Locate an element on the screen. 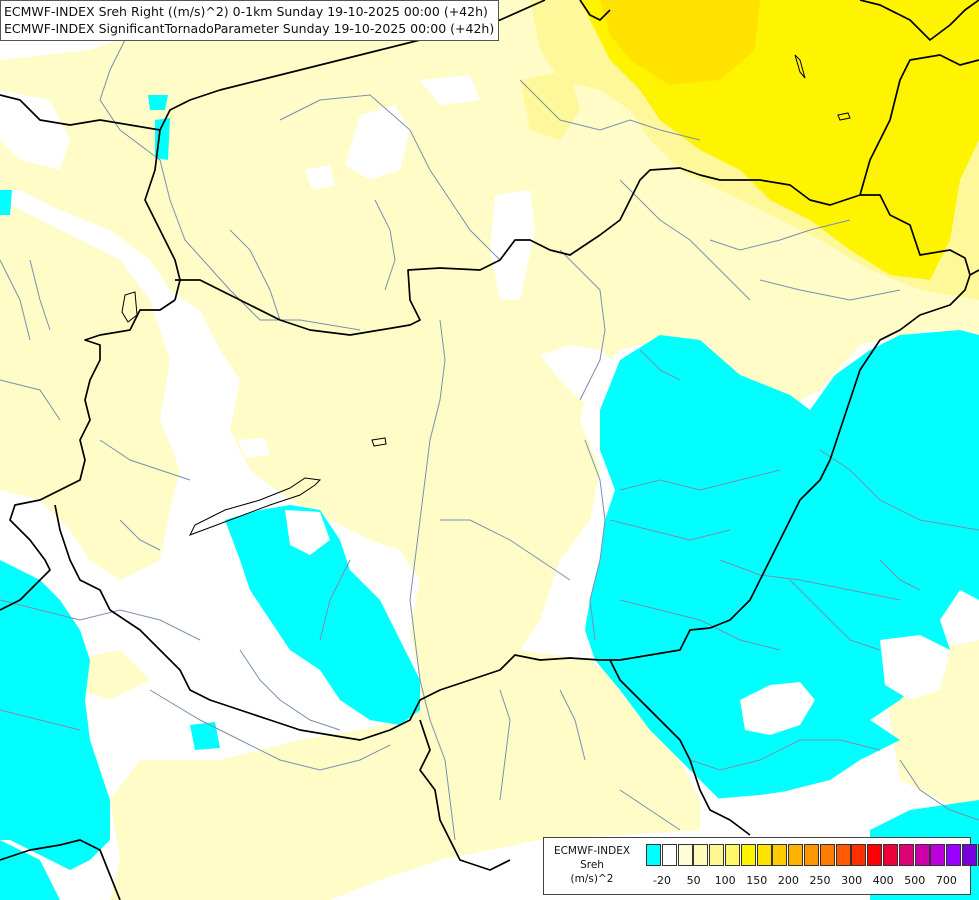  legend-tick-label: 300 is located at coordinates (852, 880).